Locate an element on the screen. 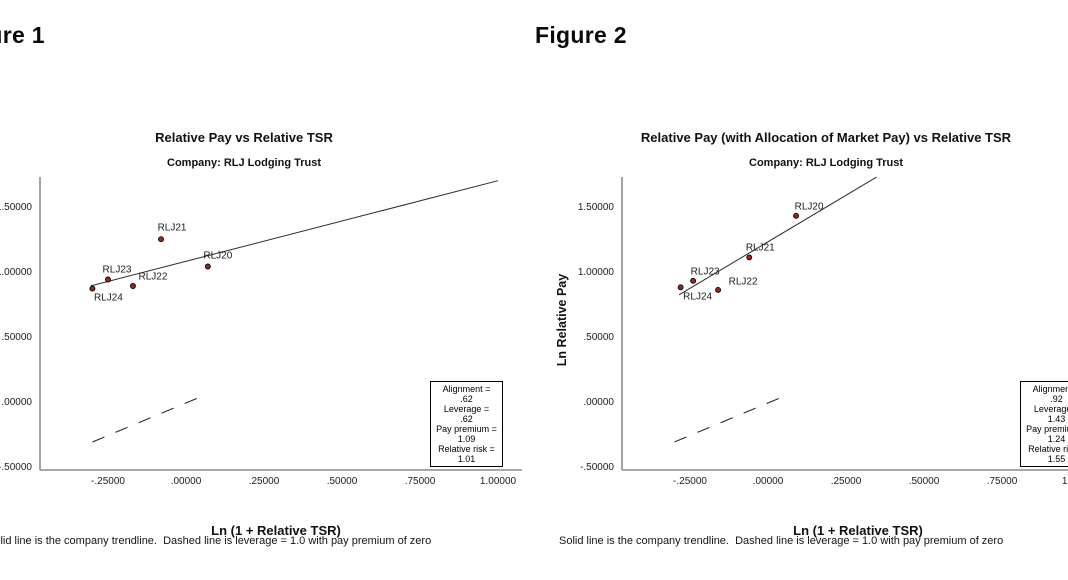 Image resolution: width=1068 pixels, height=580 pixels. figure-2-heading: Figure 2 is located at coordinates (581, 35).